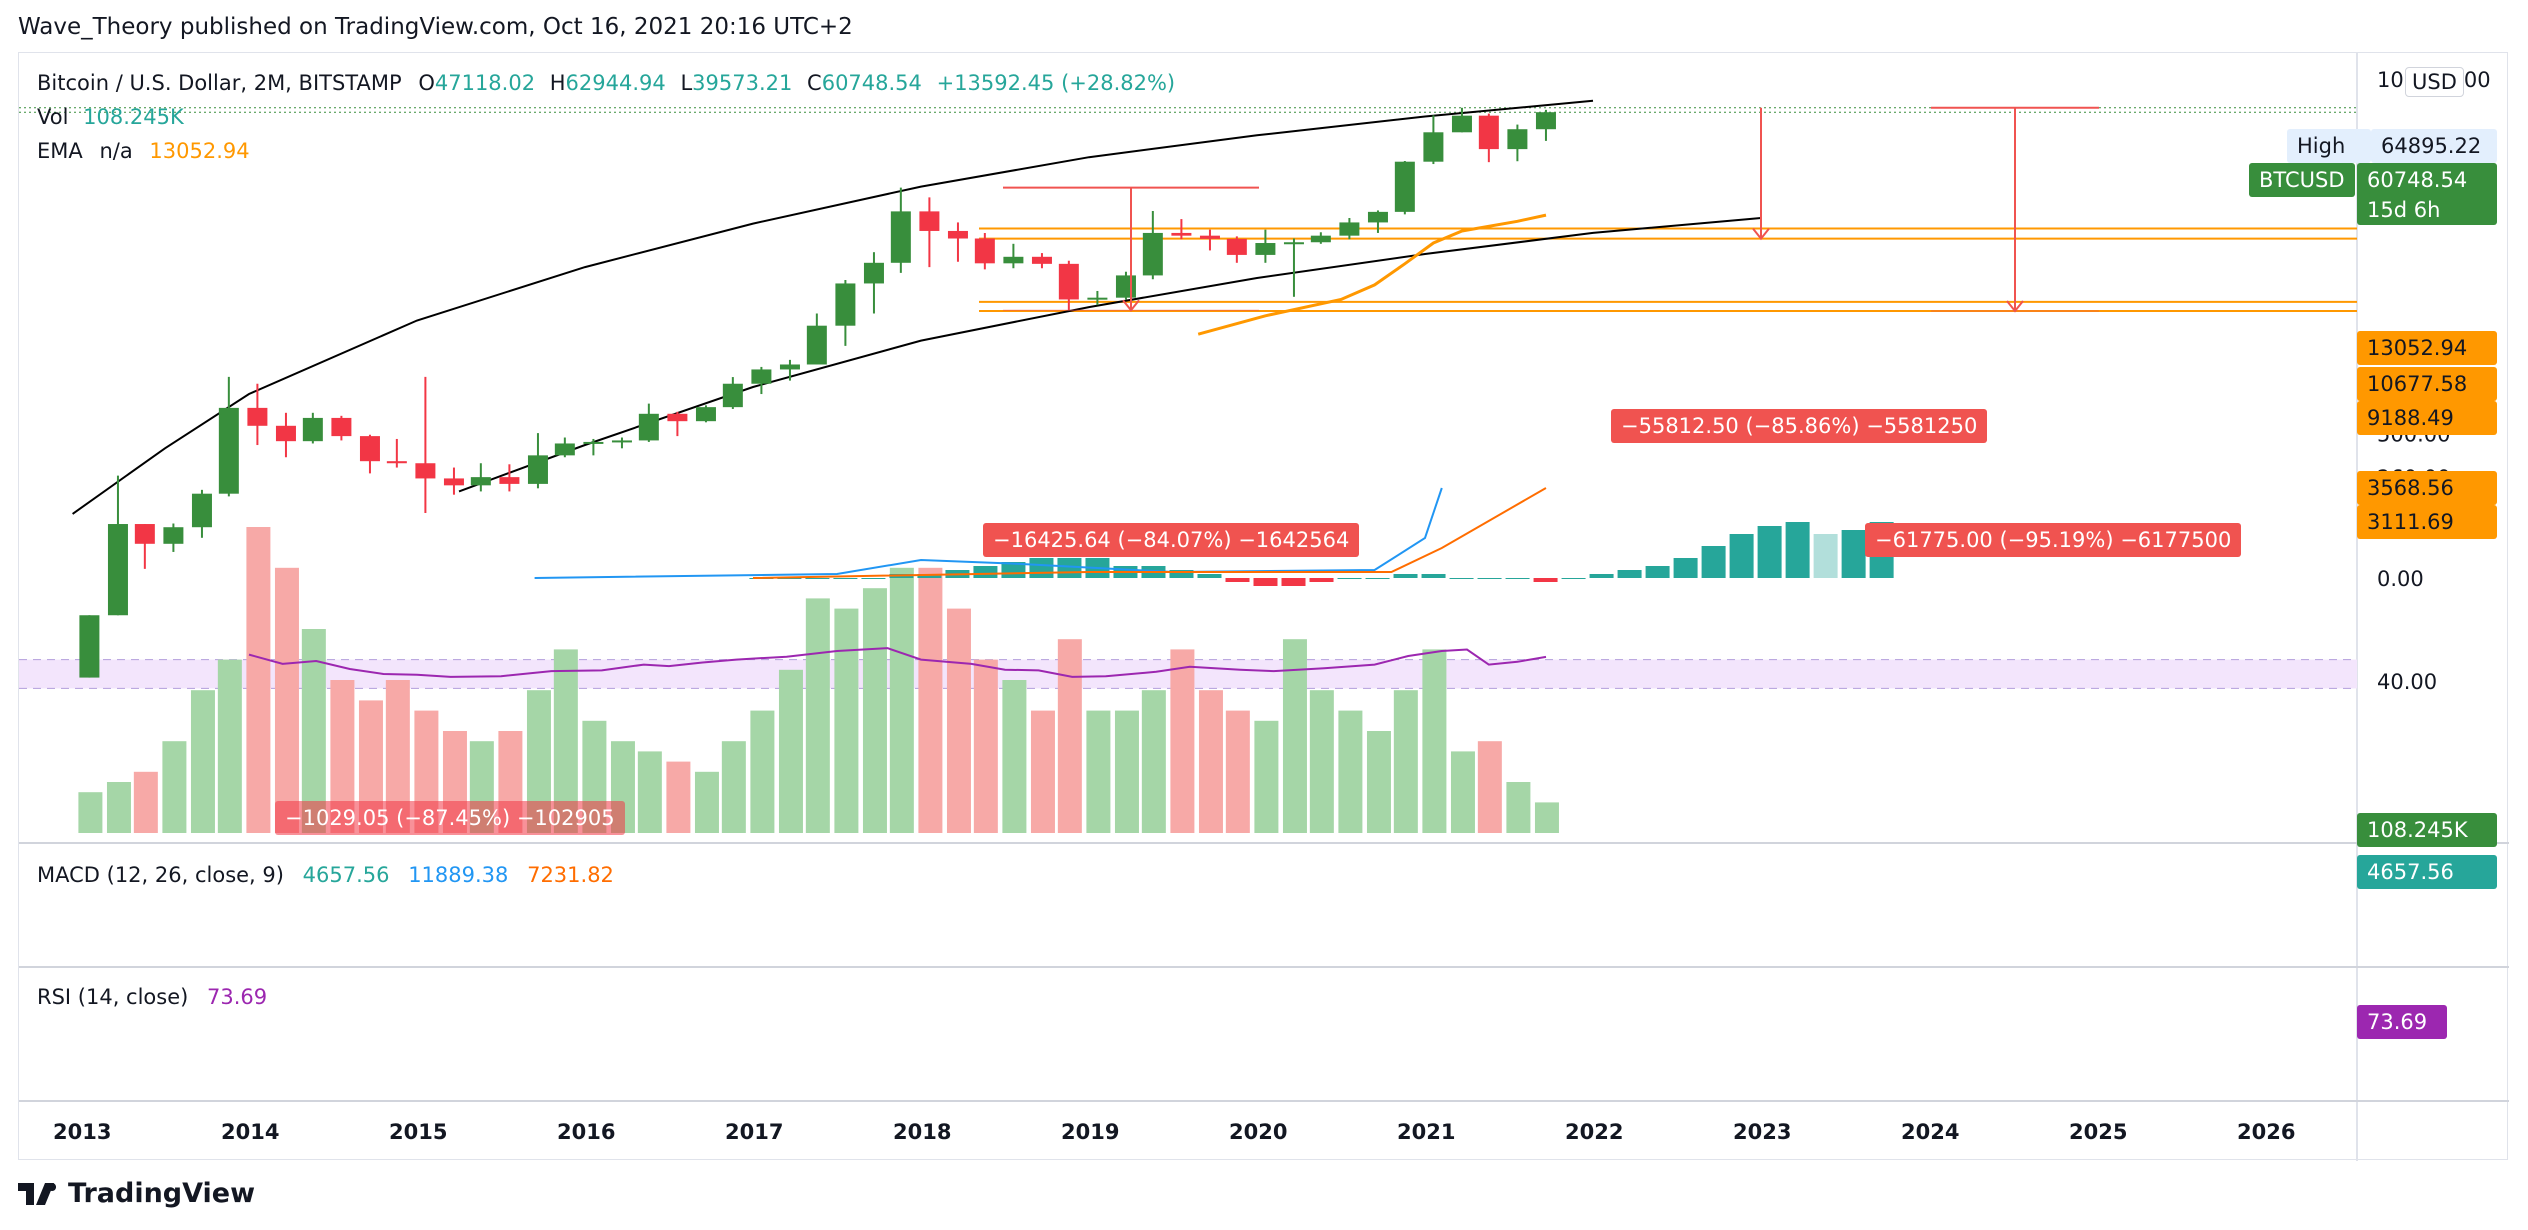 The image size is (2528, 1230). Describe the element at coordinates (133, 117) in the screenshot. I see `volume-value: 108.245K` at that location.